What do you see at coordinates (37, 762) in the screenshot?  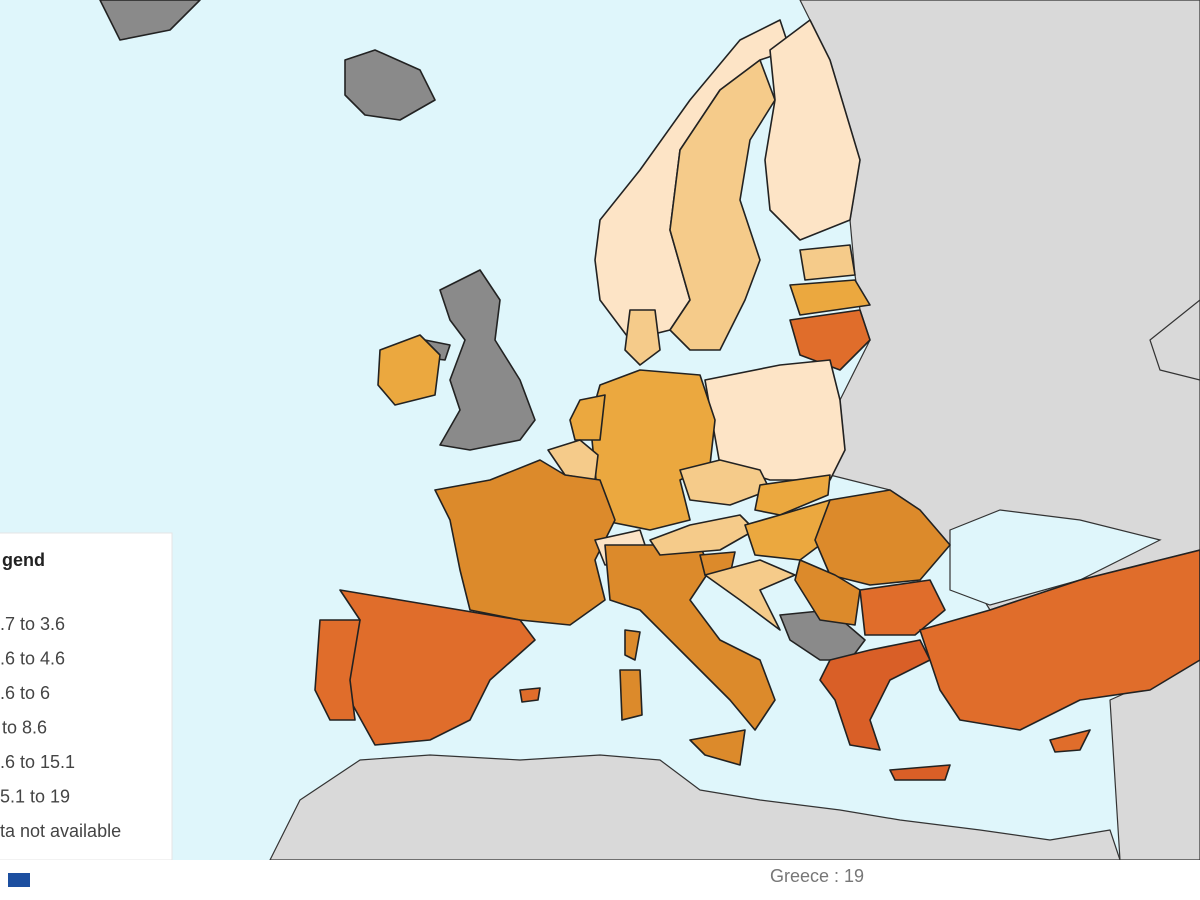 I see `legend-item: .6 to 15.1` at bounding box center [37, 762].